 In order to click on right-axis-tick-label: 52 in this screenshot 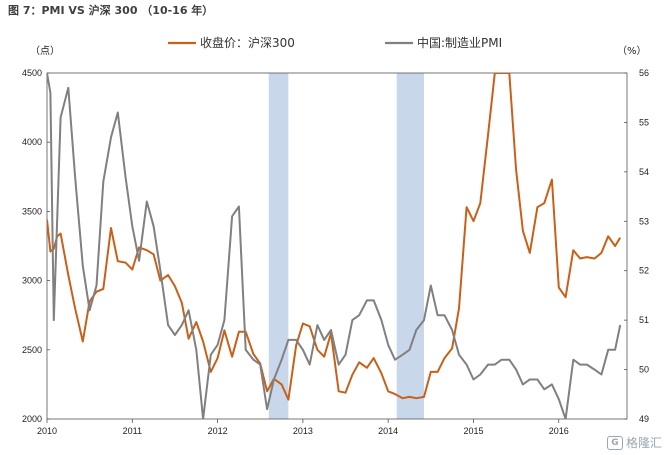, I will do `click(644, 271)`.